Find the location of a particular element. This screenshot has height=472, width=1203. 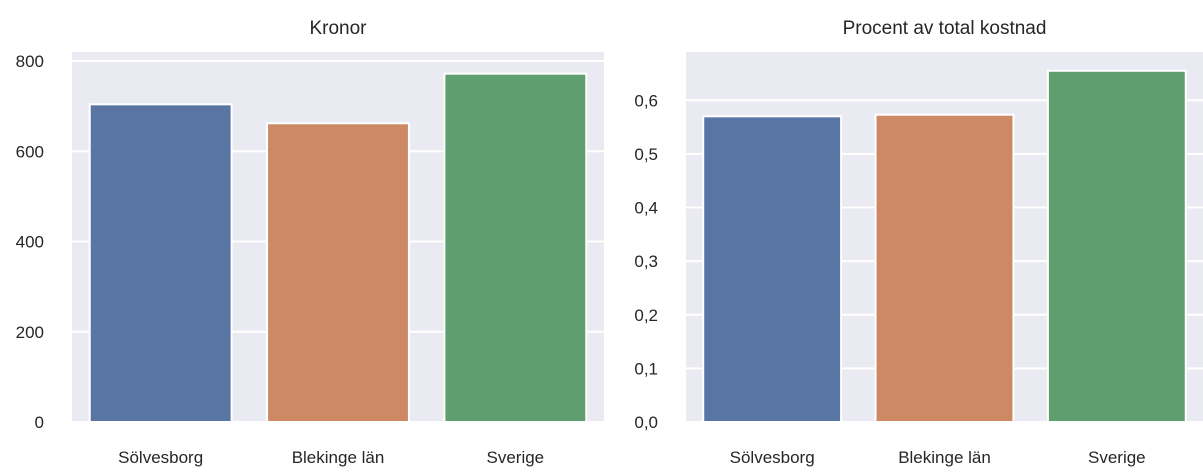

y-tick-label: 0,5 is located at coordinates (646, 154).